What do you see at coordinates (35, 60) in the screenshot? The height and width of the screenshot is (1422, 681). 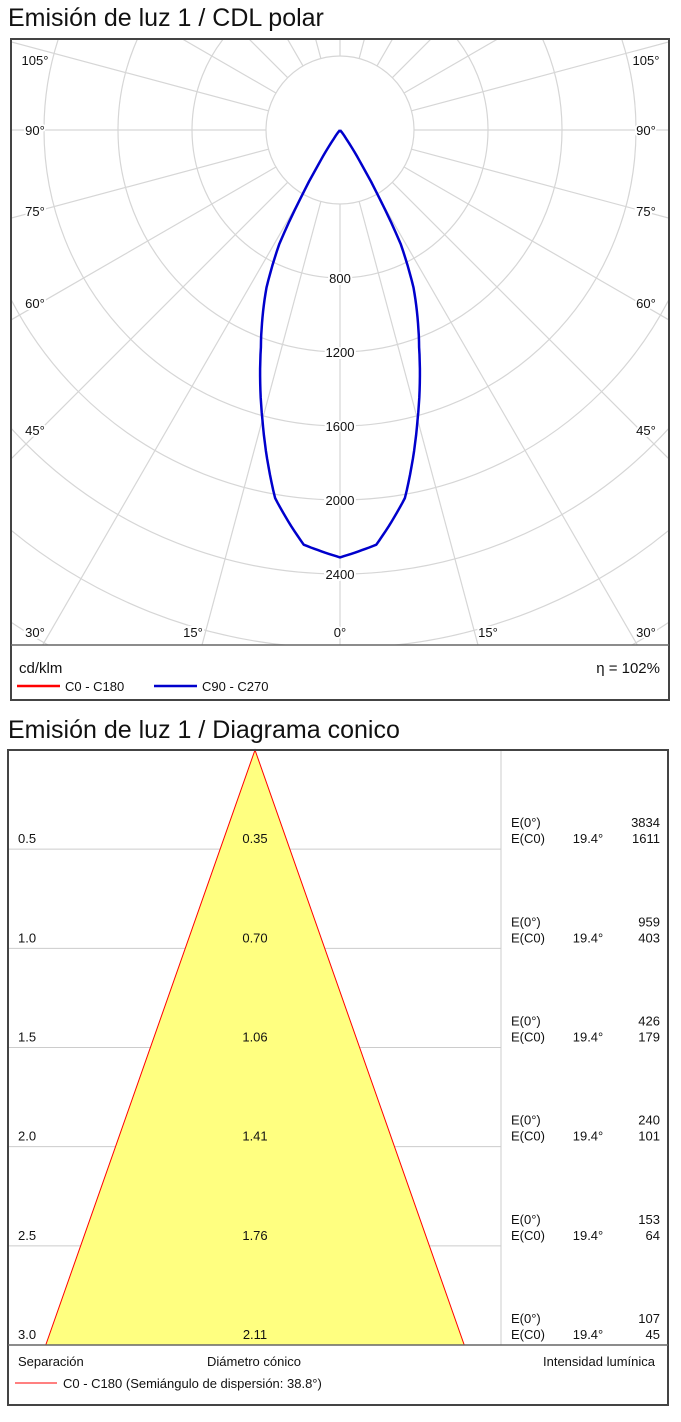 I see `angle-label-left: 105°` at bounding box center [35, 60].